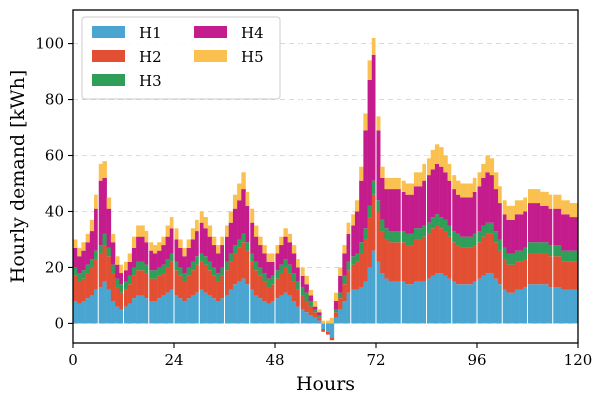  Describe the element at coordinates (375, 360) in the screenshot. I see `x-tick-label: 72` at that location.